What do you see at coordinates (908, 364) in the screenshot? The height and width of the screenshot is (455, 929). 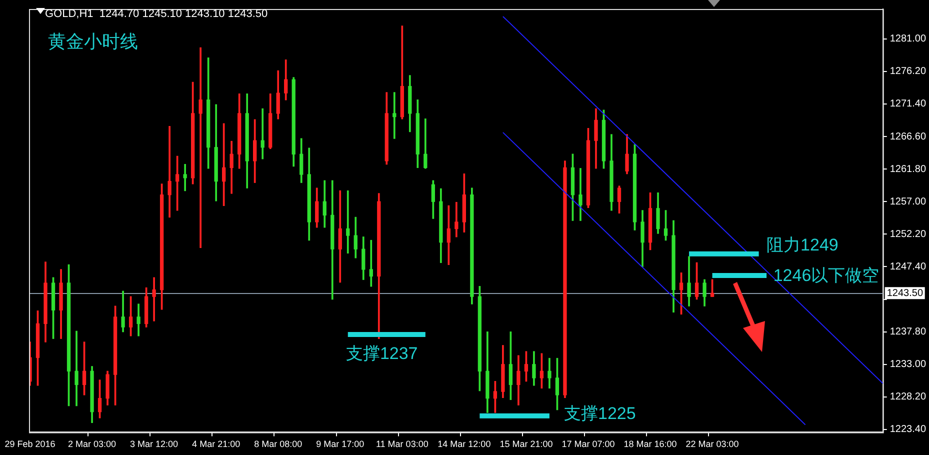 I see `y-tick-label: 1233.00` at bounding box center [908, 364].